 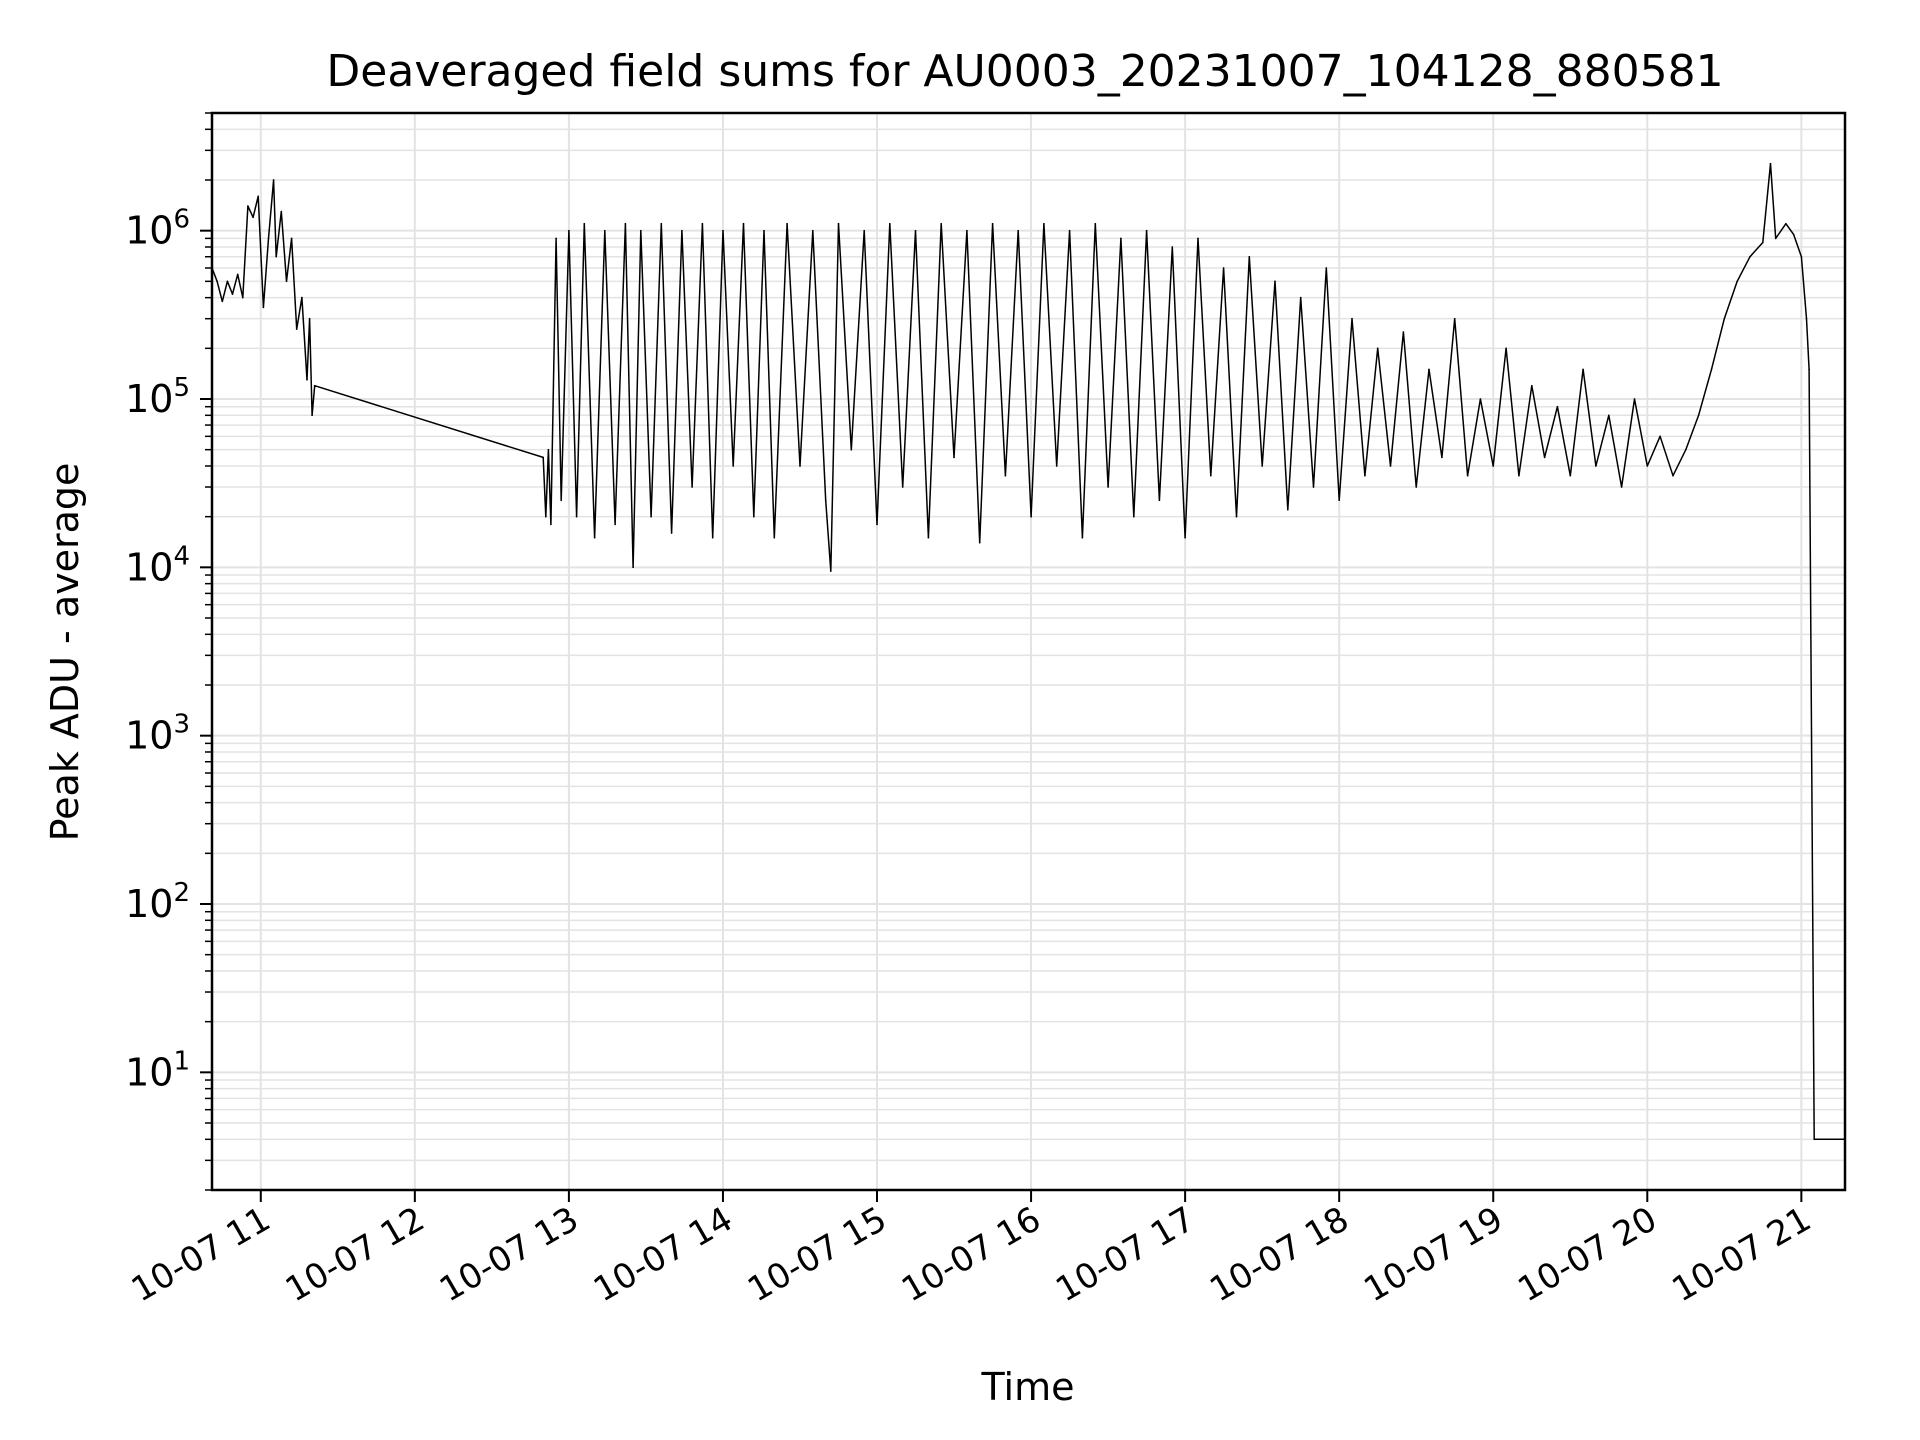 What do you see at coordinates (157, 565) in the screenshot?
I see `y-tick-label: 104` at bounding box center [157, 565].